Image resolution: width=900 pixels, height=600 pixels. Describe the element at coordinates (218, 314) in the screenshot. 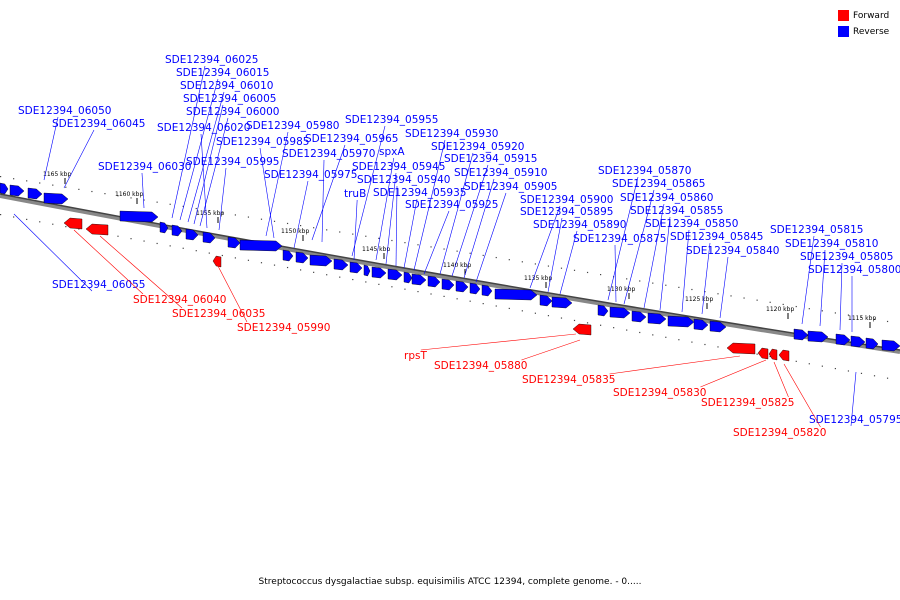

I see `gene-label: SDE12394_06035` at that location.